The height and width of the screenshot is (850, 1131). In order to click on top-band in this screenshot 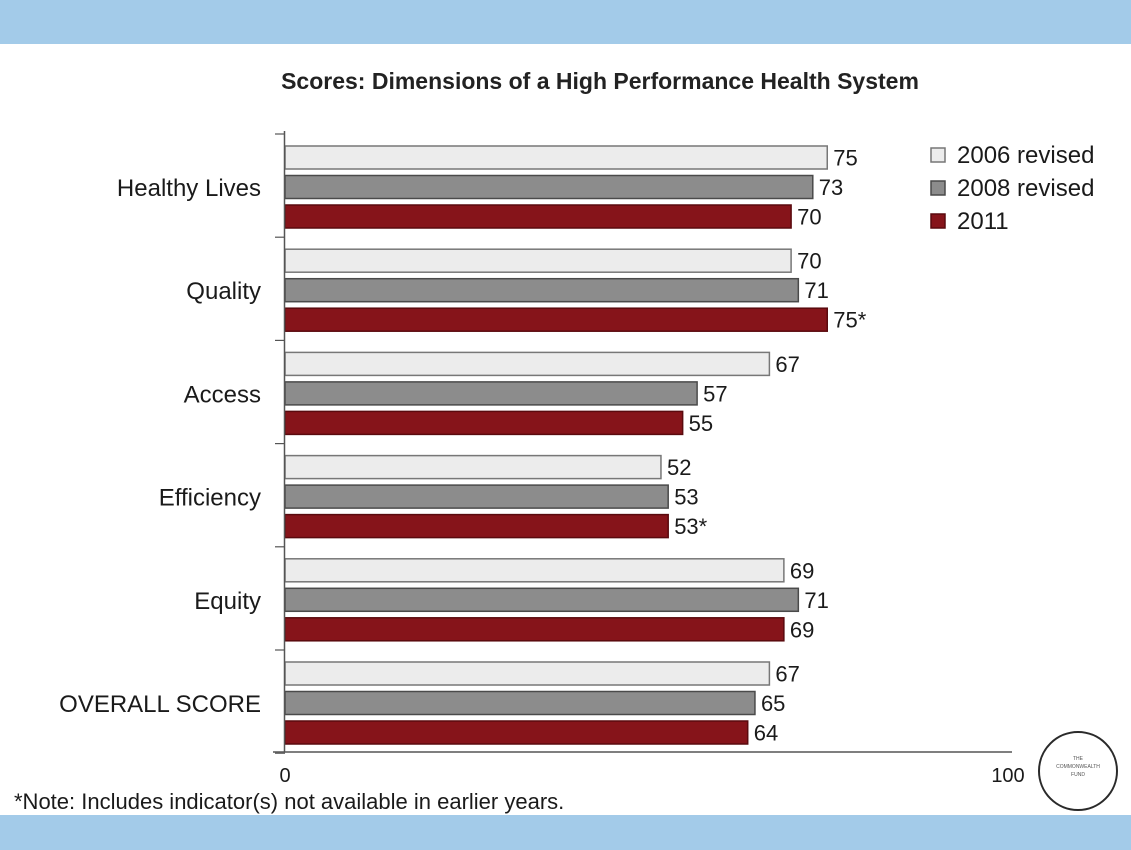, I will do `click(565, 22)`.